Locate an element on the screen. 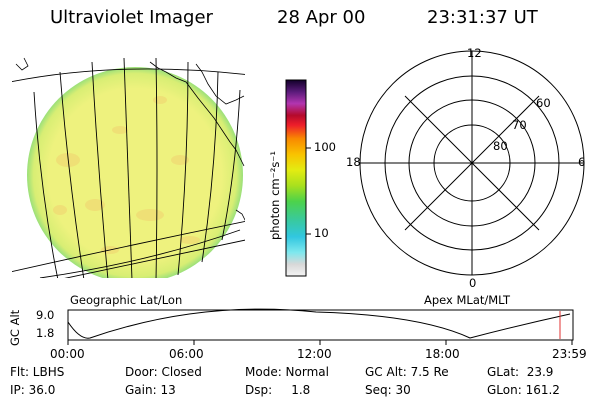  altitude-ytick-low: 1.8 is located at coordinates (45, 333).